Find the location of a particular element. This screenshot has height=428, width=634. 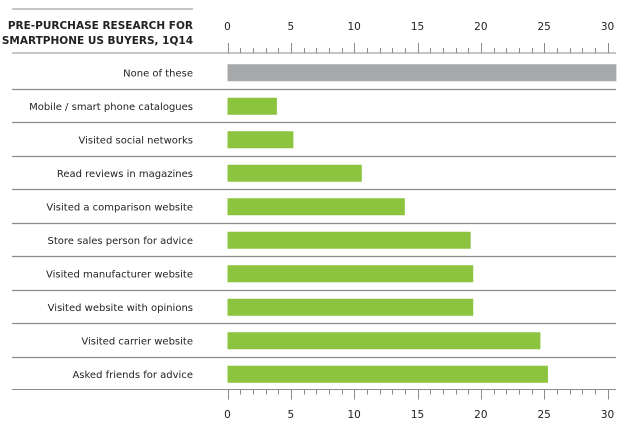

bar-row: Visited website with opinions is located at coordinates (314, 311).